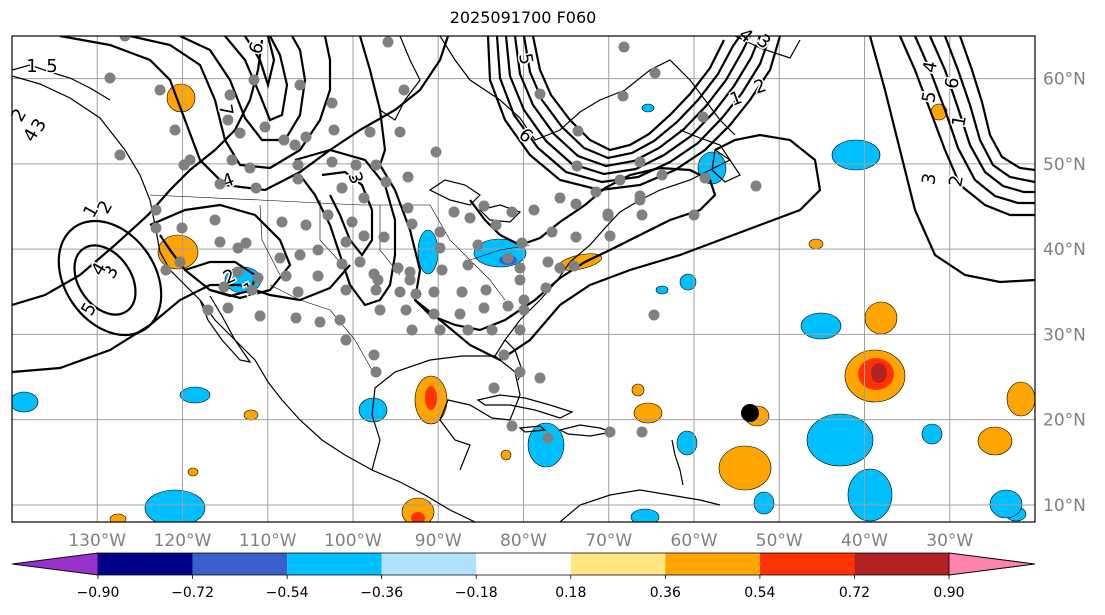 This screenshot has width=1105, height=615. Describe the element at coordinates (1064, 80) in the screenshot. I see `latitude-label: 60°N` at that location.